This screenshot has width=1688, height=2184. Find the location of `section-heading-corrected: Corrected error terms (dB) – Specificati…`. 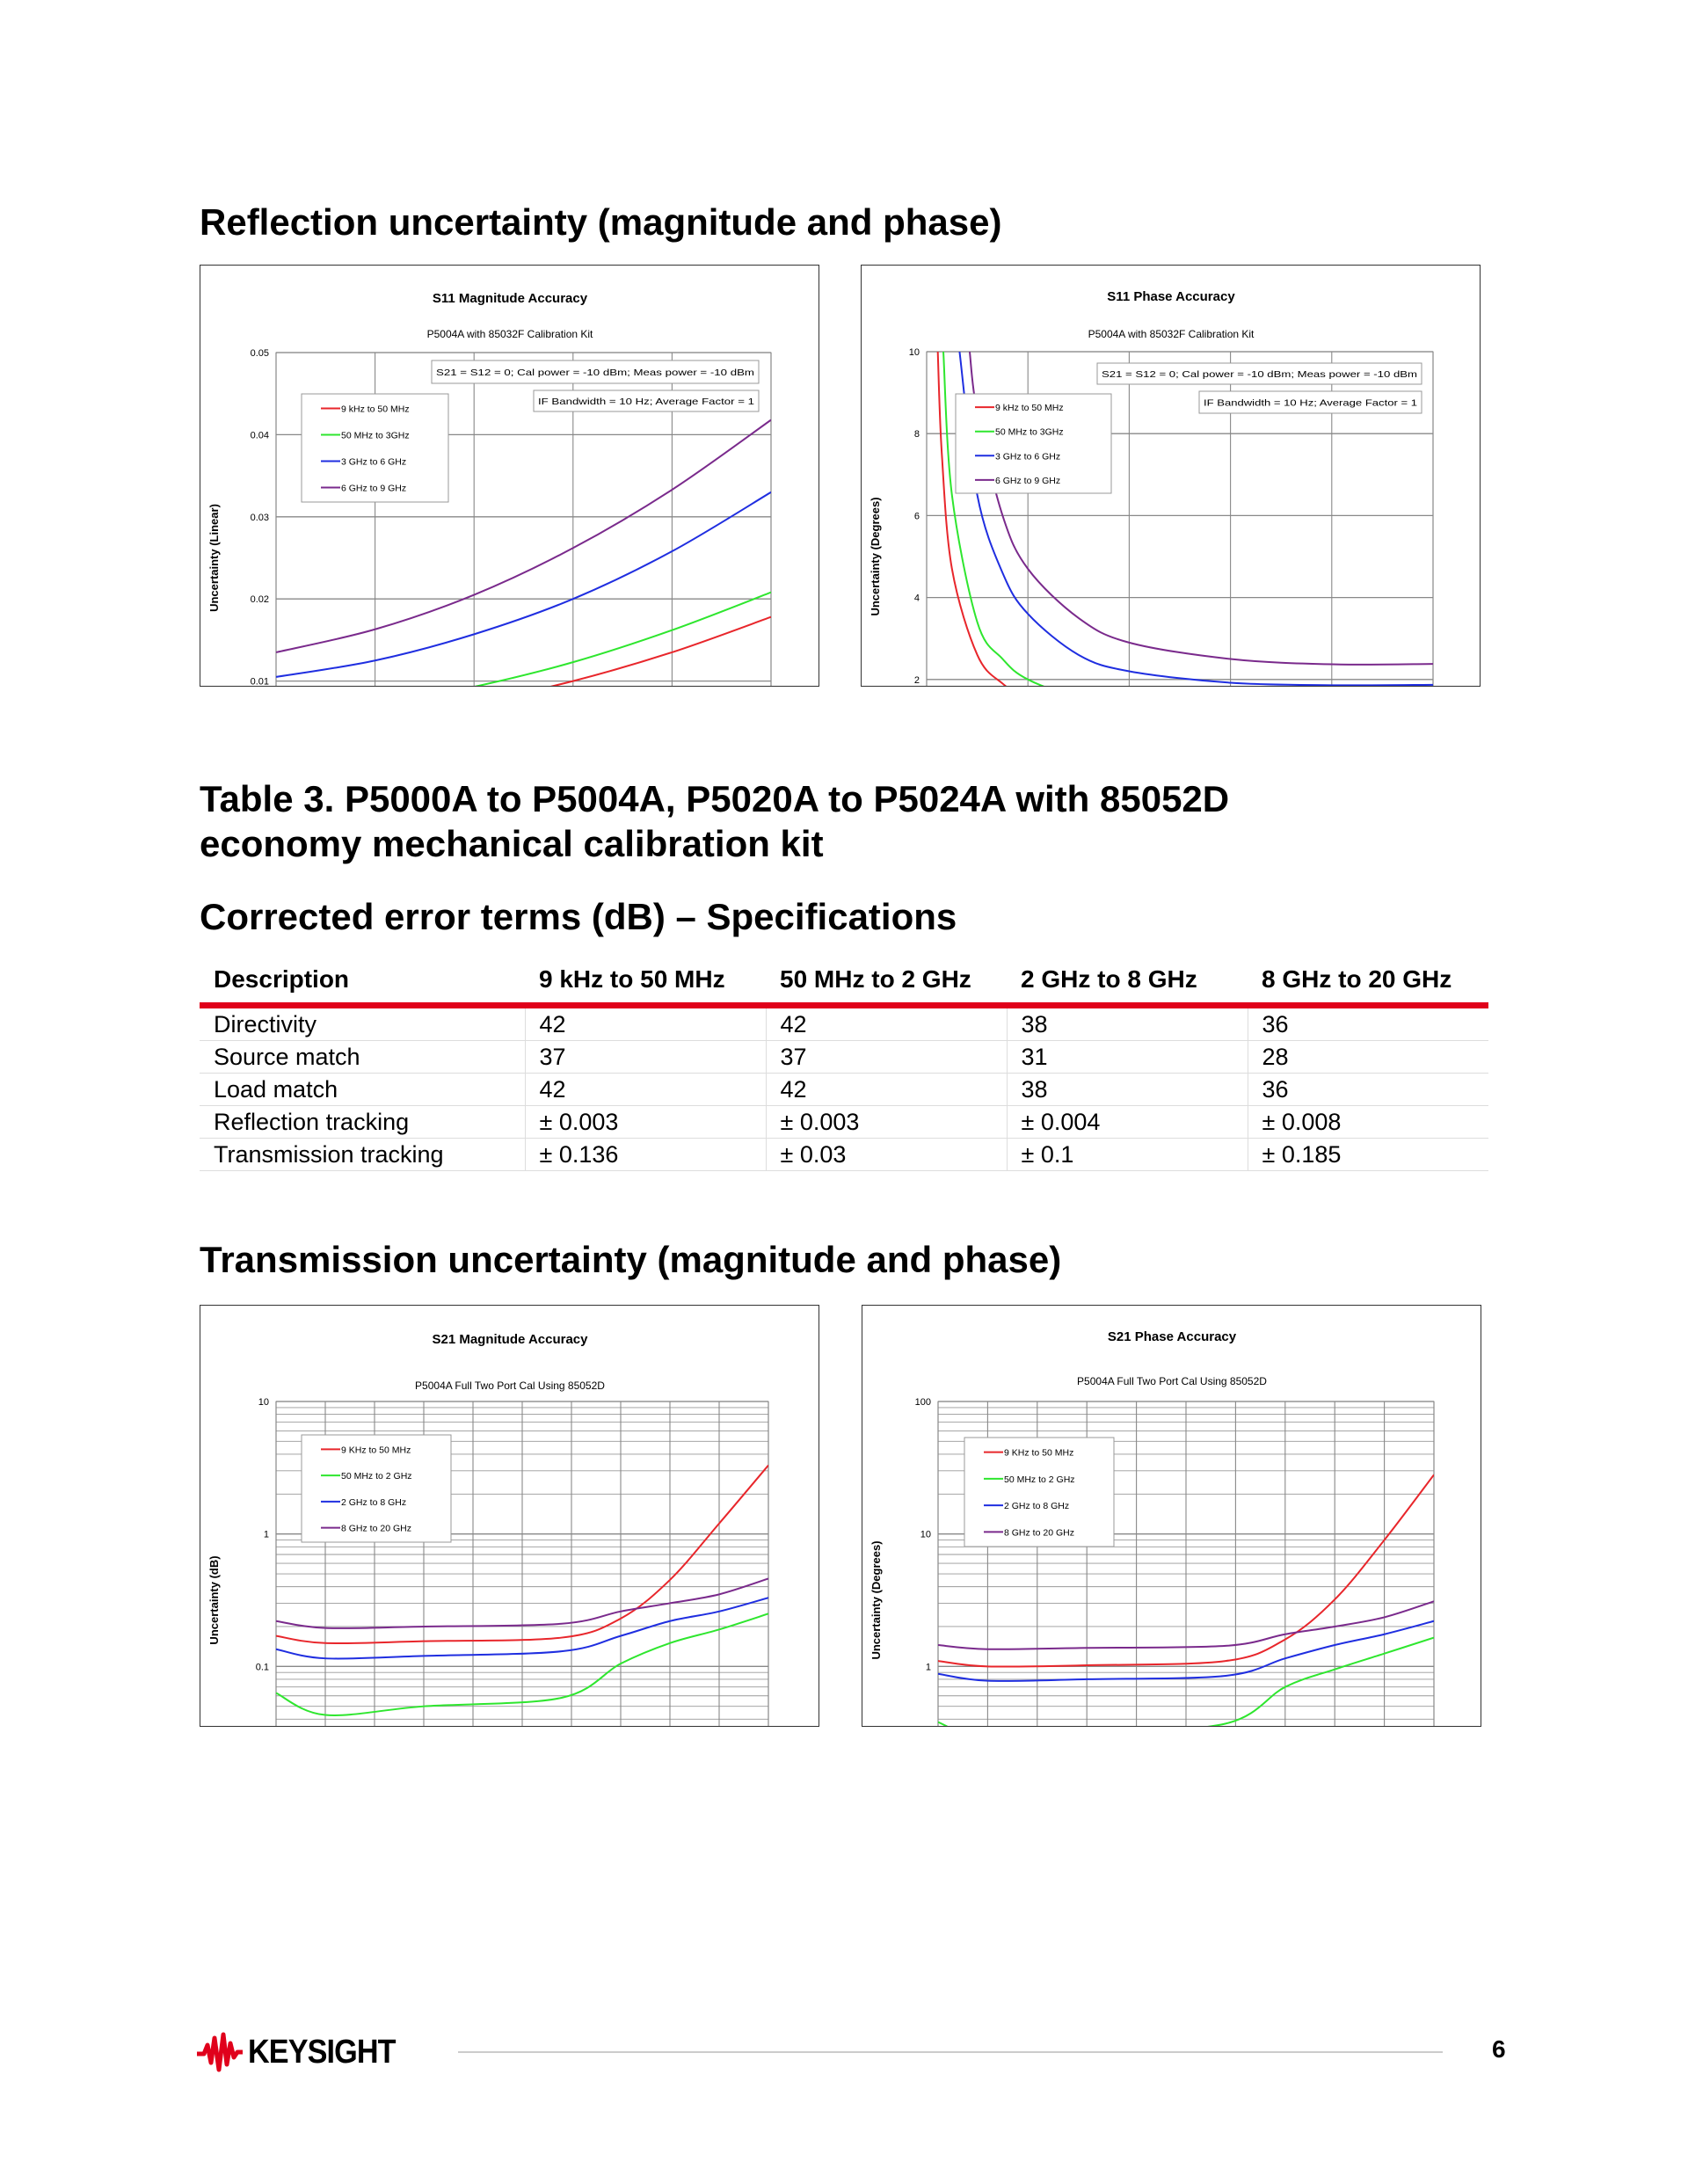

section-heading-corrected: Corrected error terms (dB) – Specificati… is located at coordinates (578, 916).